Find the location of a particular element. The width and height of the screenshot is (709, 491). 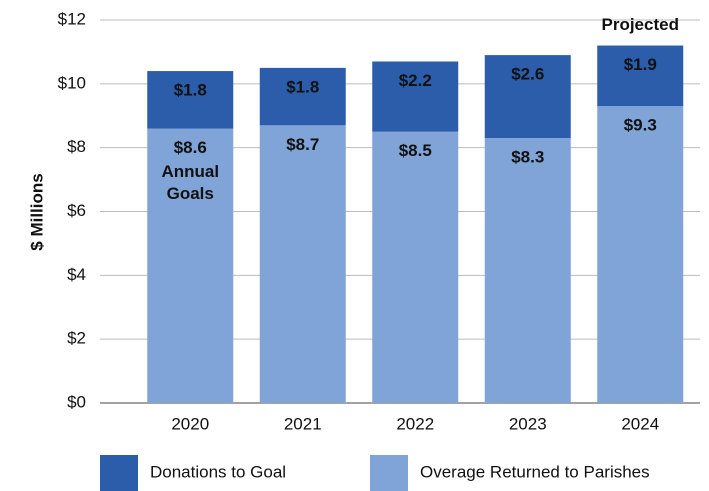

y-tick-label: $12 is located at coordinates (72, 18).